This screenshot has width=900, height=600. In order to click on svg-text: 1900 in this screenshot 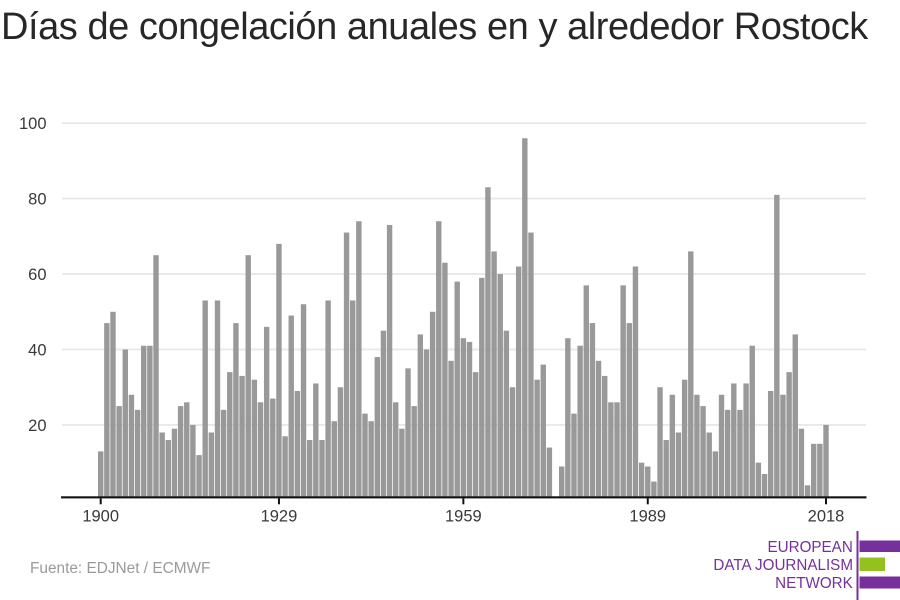, I will do `click(100, 517)`.